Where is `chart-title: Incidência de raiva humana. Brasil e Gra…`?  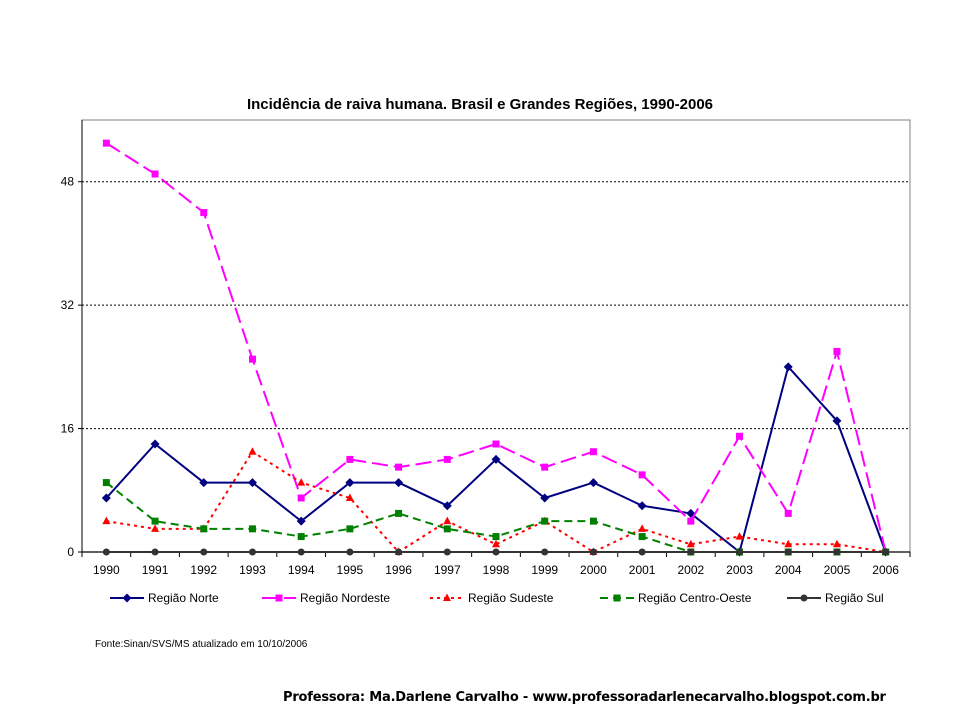 chart-title: Incidência de raiva humana. Brasil e Gra… is located at coordinates (480, 104).